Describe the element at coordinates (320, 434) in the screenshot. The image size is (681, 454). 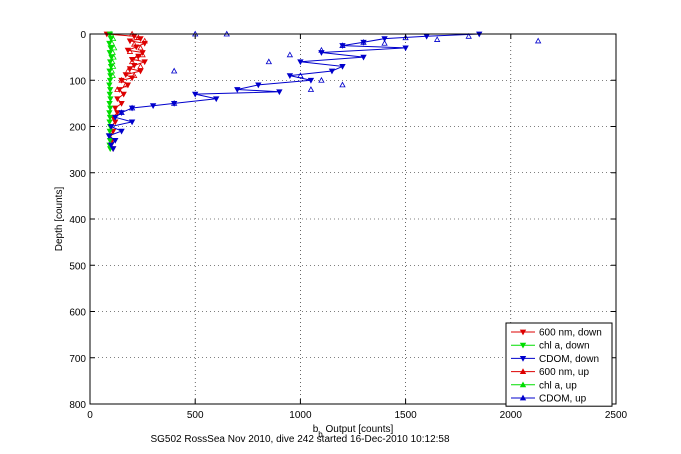
I see `x-axis-label-sub: b` at that location.